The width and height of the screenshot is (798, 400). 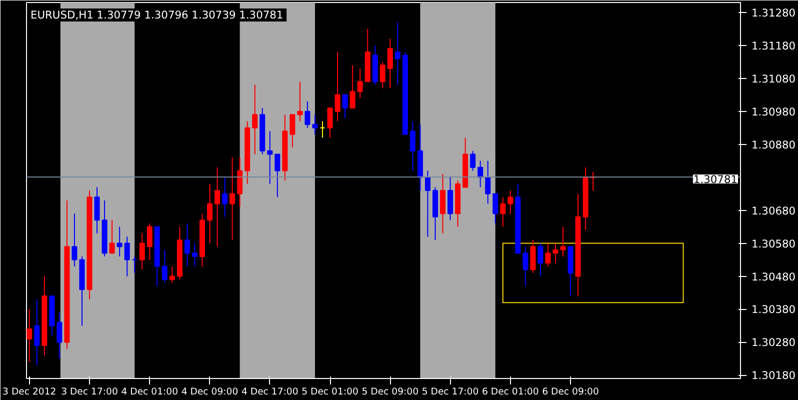 I want to click on y-tick-label: 1.30280, so click(x=774, y=343).